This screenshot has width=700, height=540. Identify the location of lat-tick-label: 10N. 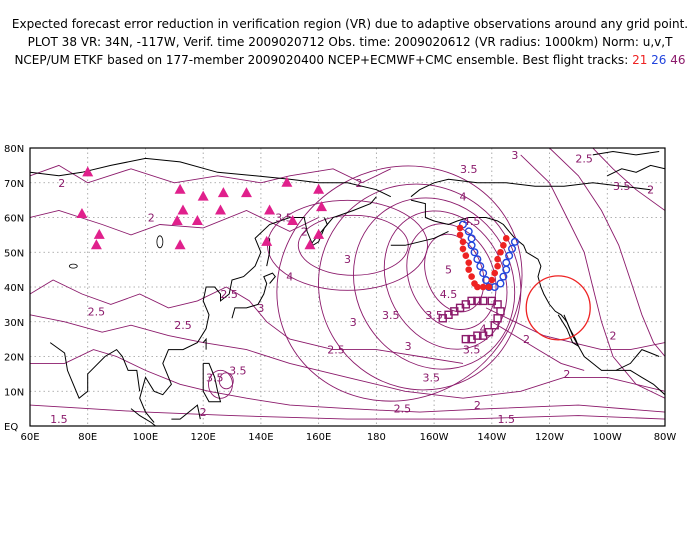
(14, 392).